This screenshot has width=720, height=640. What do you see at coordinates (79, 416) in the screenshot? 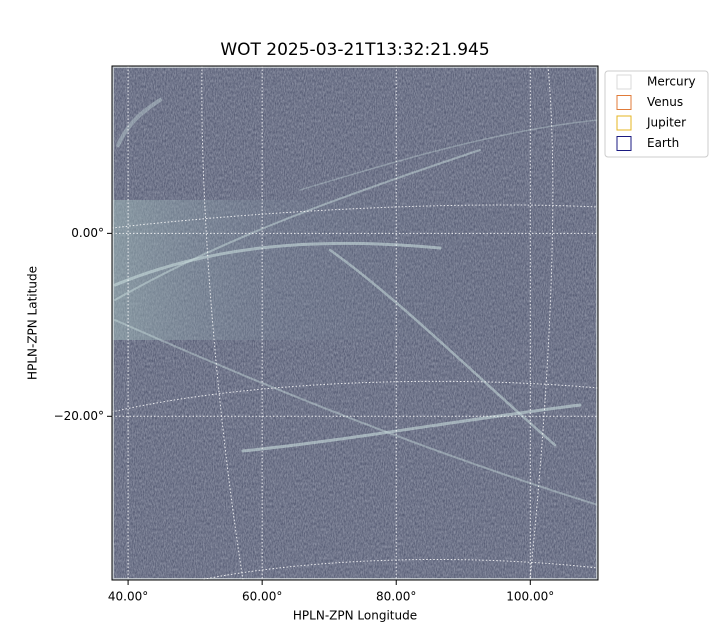
I see `y-tick-label: −20.00°` at bounding box center [79, 416].